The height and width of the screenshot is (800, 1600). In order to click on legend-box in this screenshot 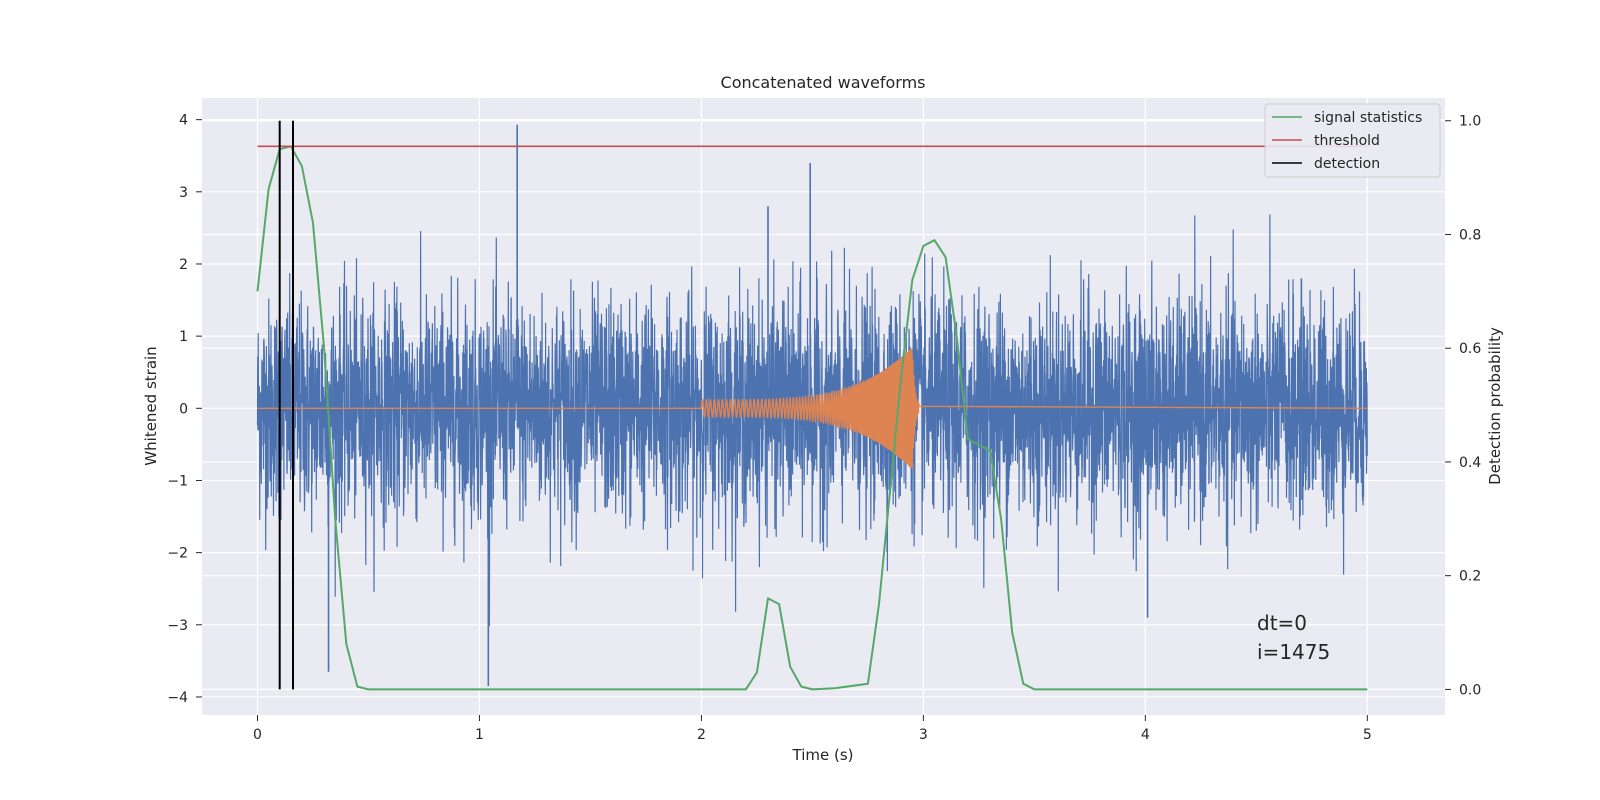, I will do `click(1352, 140)`.